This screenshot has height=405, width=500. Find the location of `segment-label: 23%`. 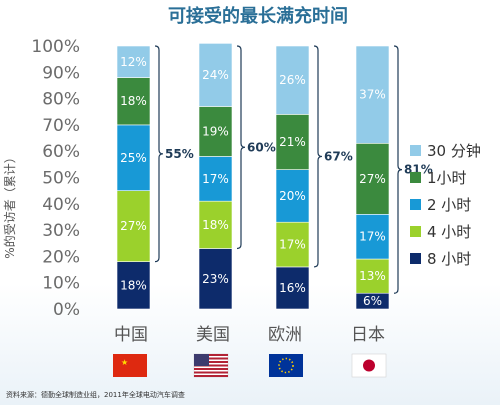

segment-label: 23% is located at coordinates (215, 279).